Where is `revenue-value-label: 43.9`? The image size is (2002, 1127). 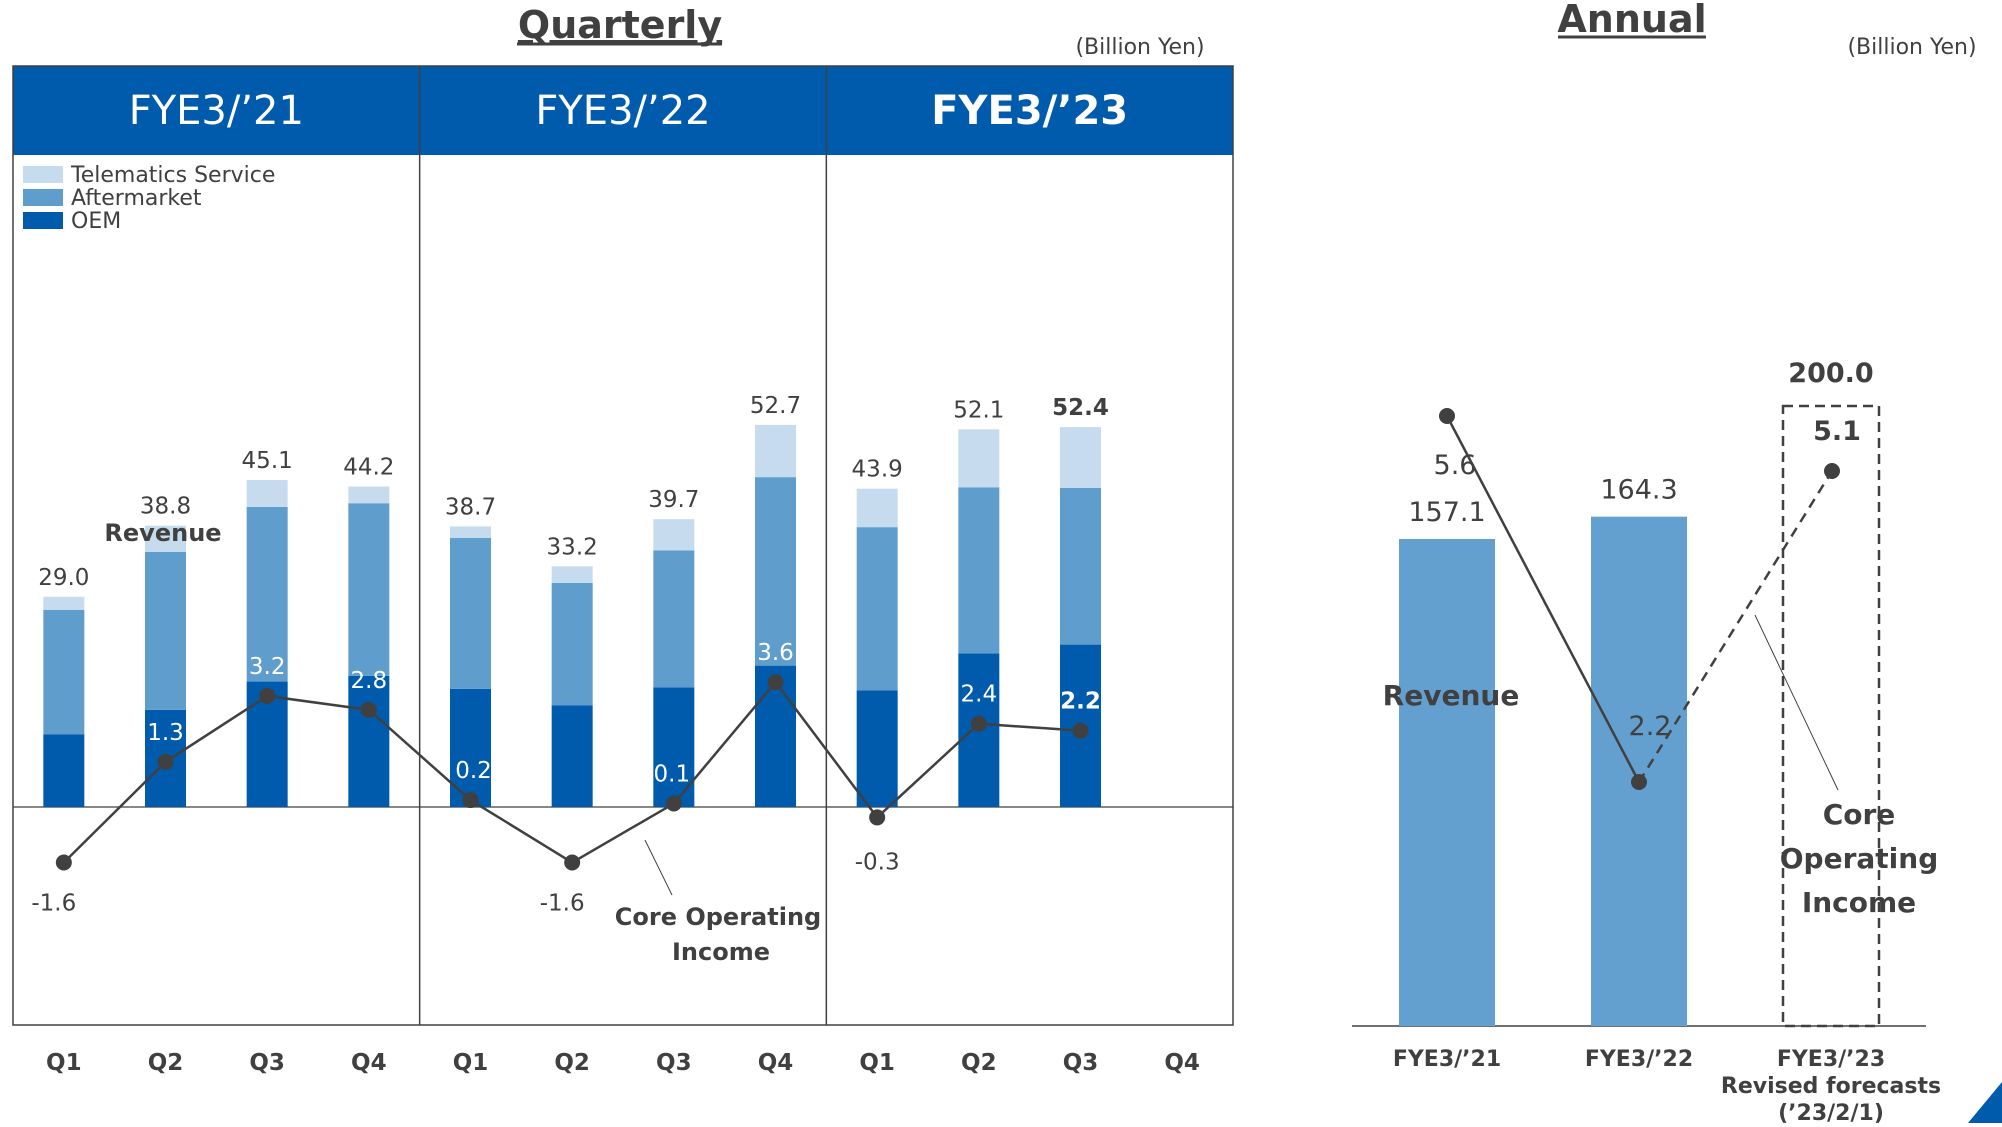 revenue-value-label: 43.9 is located at coordinates (877, 470).